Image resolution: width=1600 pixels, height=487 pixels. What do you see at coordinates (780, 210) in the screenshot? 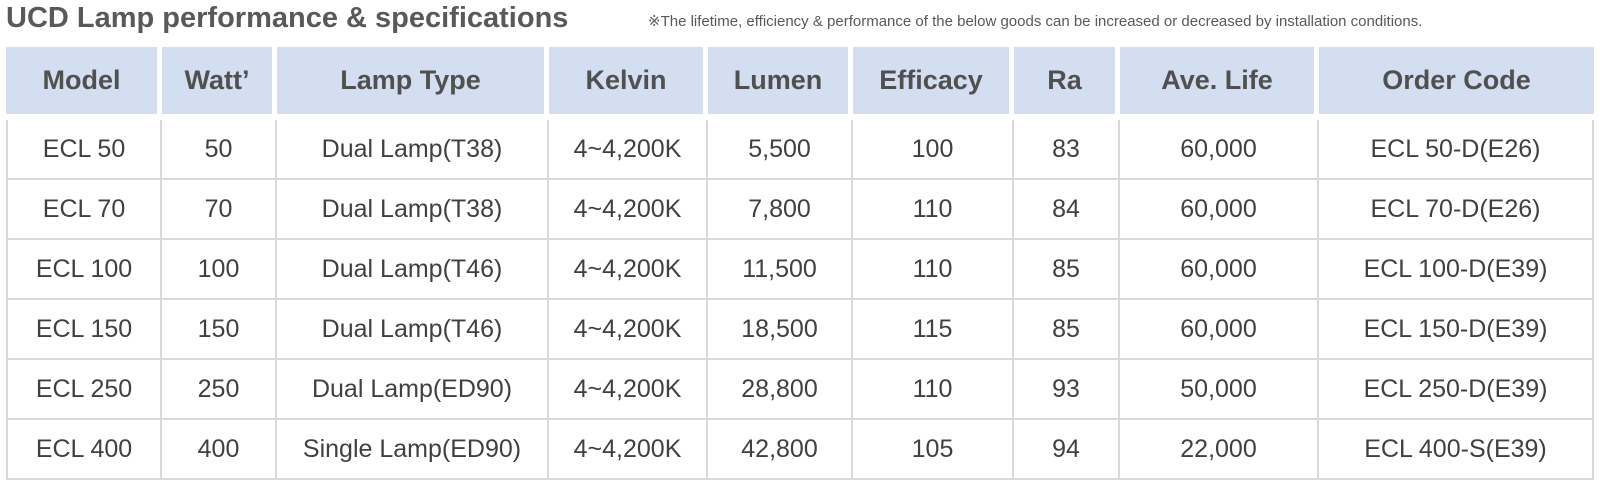
I see `cell-lumen: 7,800` at bounding box center [780, 210].